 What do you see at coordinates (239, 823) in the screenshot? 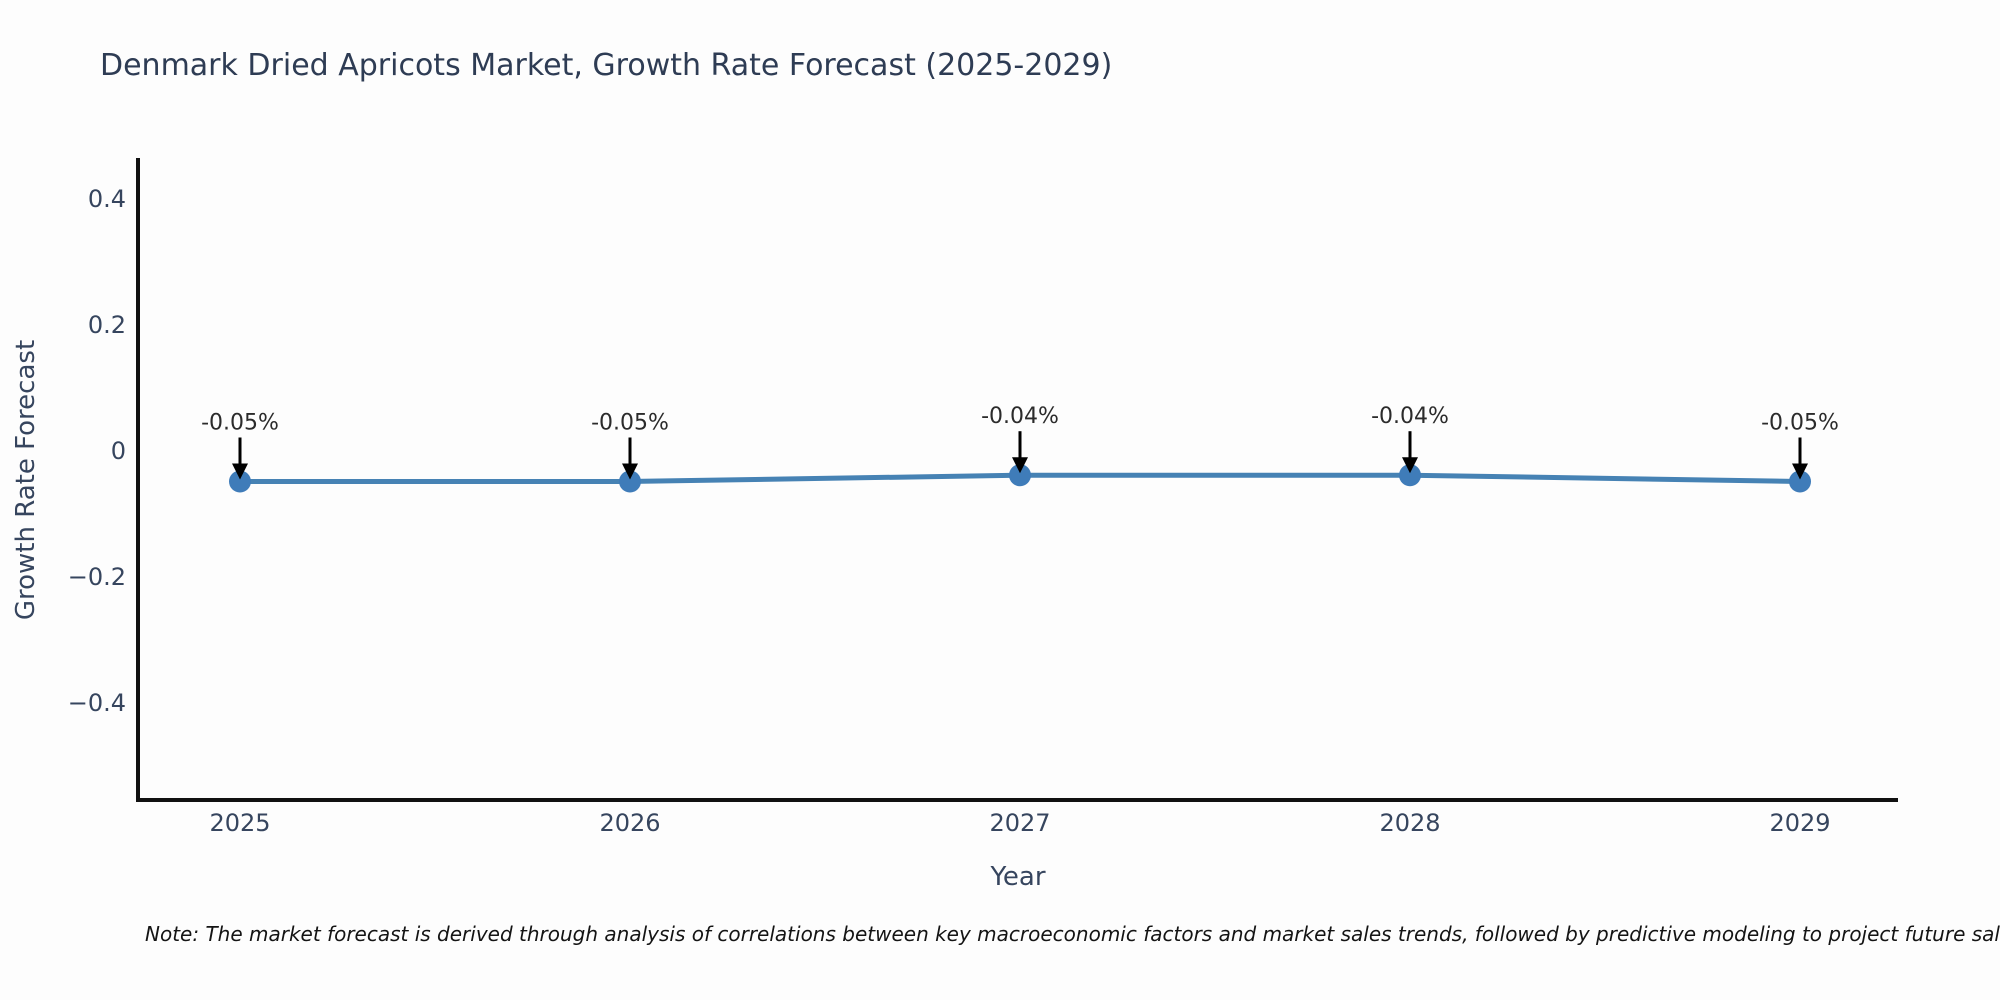
I see `x-tick-label: 2025` at bounding box center [239, 823].